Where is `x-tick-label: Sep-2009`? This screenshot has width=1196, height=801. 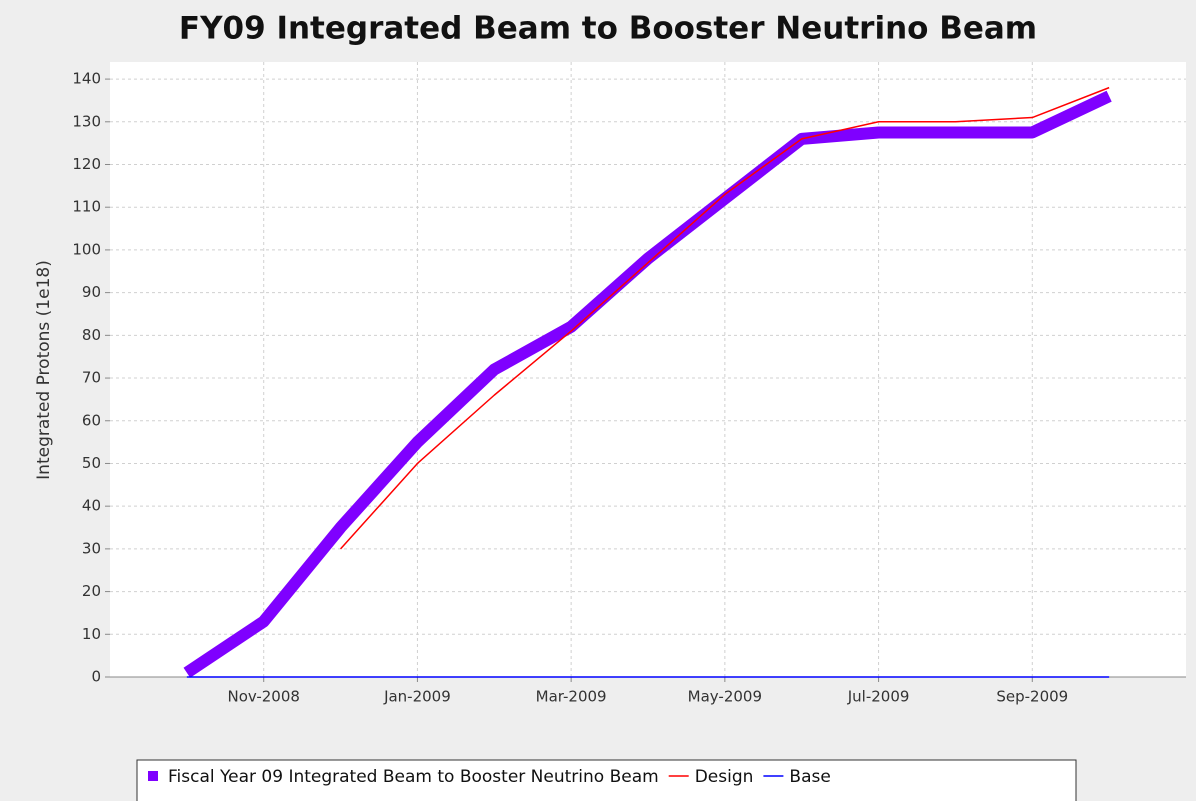 x-tick-label: Sep-2009 is located at coordinates (1032, 697).